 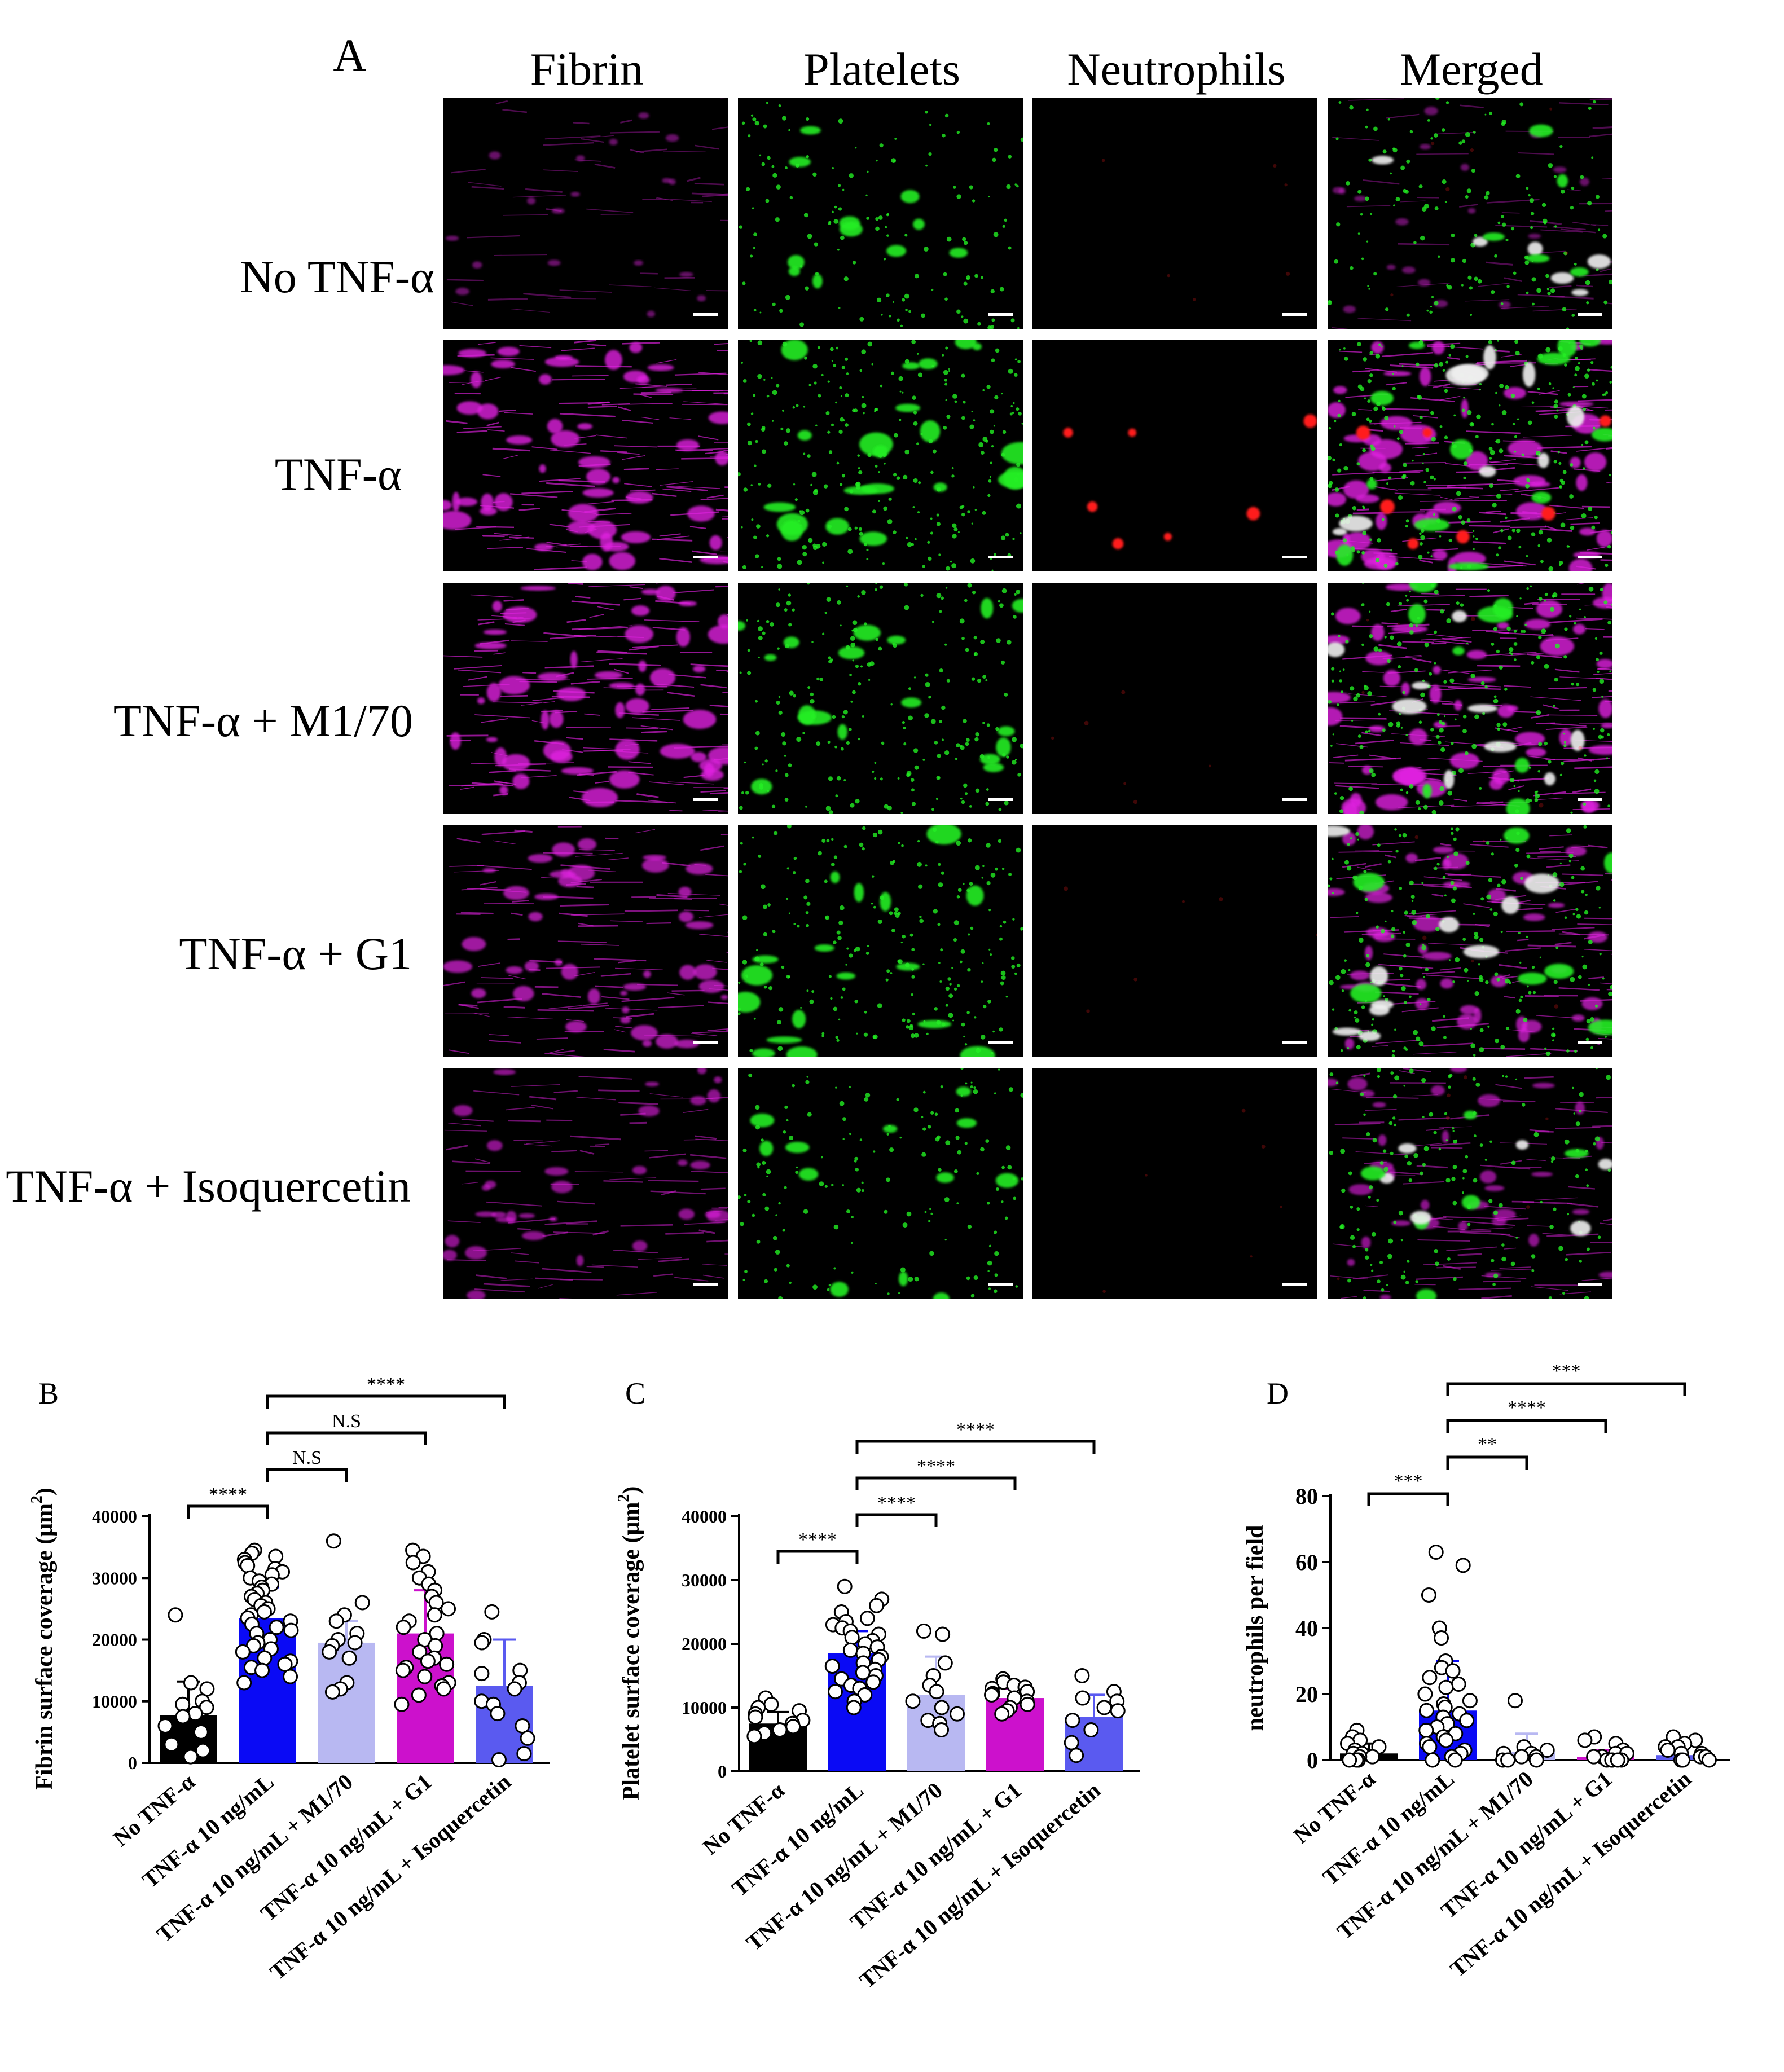 I want to click on micrograph-tnf-m170-merged, so click(x=1470, y=698).